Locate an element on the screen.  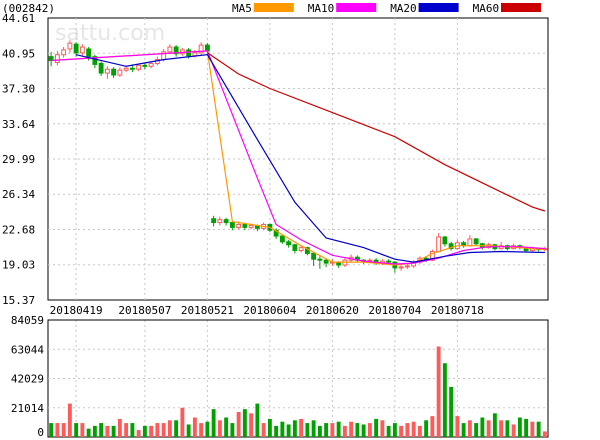
price-tick-label: 33.64 is located at coordinates (18, 124).